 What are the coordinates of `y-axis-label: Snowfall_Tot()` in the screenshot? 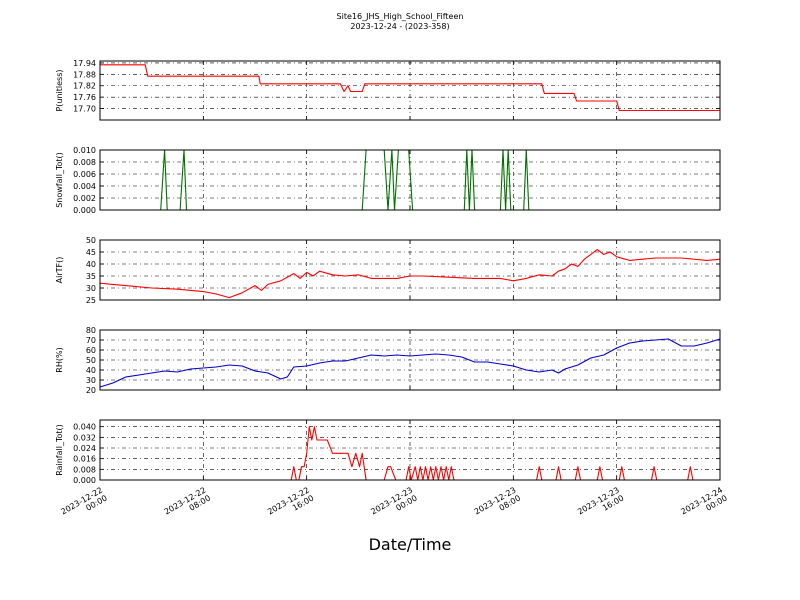 It's located at (59, 180).